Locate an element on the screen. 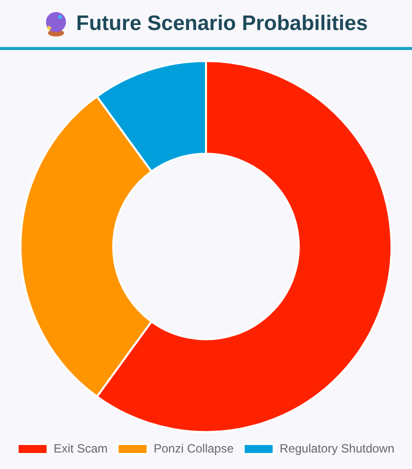 This screenshot has height=469, width=412. chart-title: Future Scenario Probabilities is located at coordinates (222, 24).